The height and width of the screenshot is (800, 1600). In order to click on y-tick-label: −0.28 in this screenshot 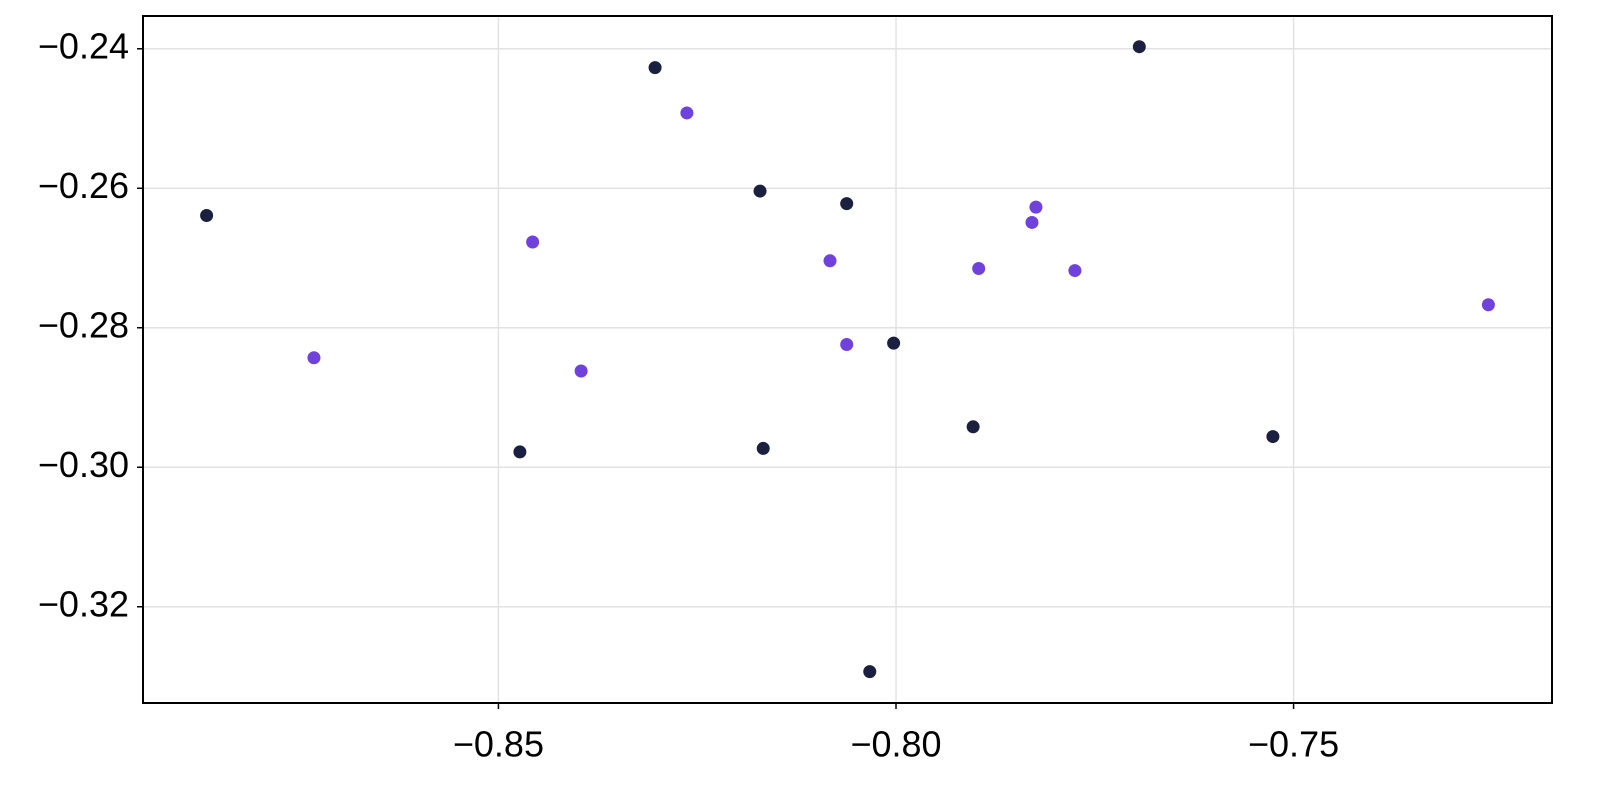, I will do `click(83, 324)`.